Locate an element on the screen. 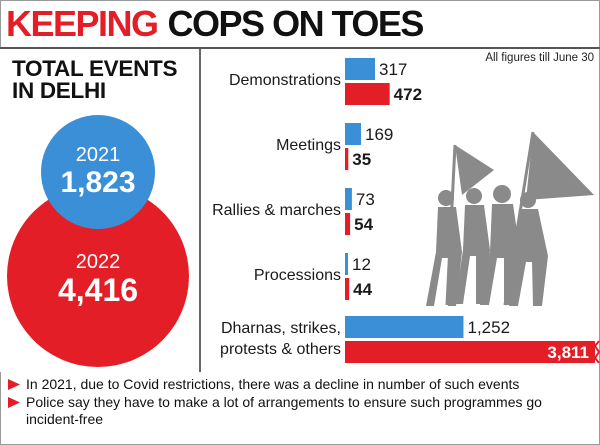 This screenshot has height=445, width=600. headline-black: COPS ON TOES is located at coordinates (296, 23).